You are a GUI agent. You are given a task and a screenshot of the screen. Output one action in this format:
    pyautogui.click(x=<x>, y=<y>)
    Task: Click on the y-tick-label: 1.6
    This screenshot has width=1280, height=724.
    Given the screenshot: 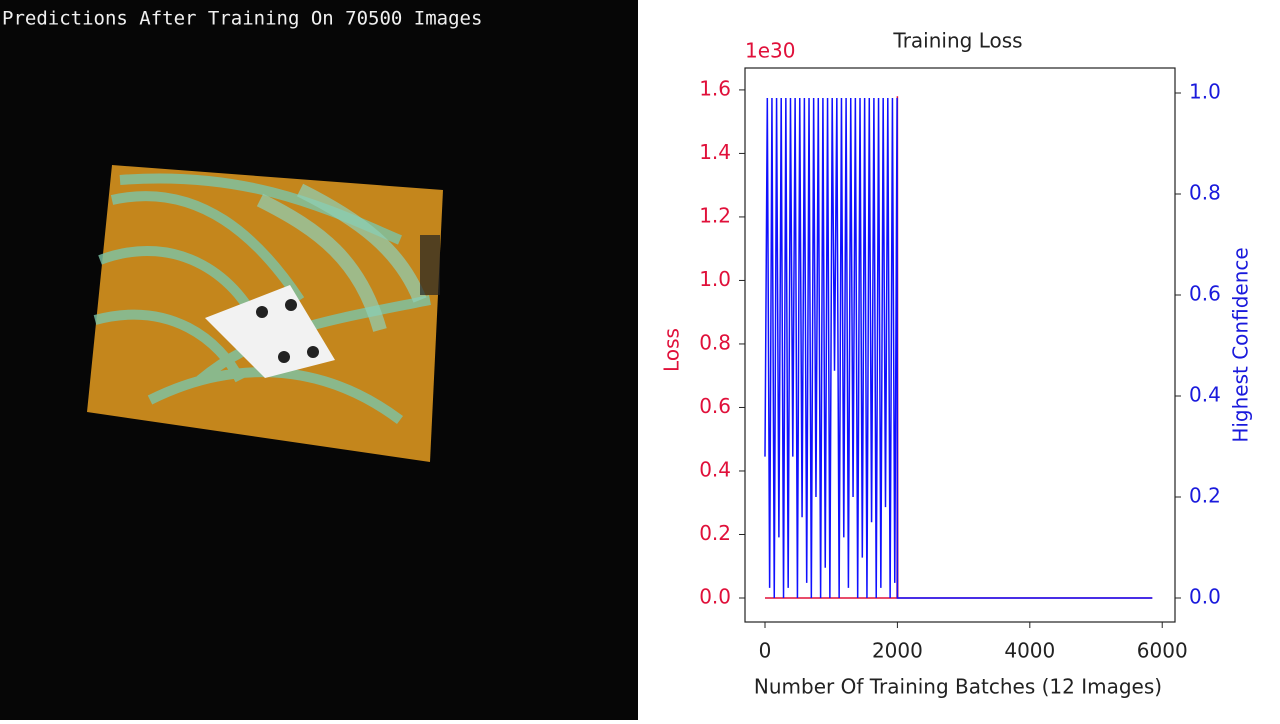 What is the action you would take?
    pyautogui.click(x=715, y=88)
    